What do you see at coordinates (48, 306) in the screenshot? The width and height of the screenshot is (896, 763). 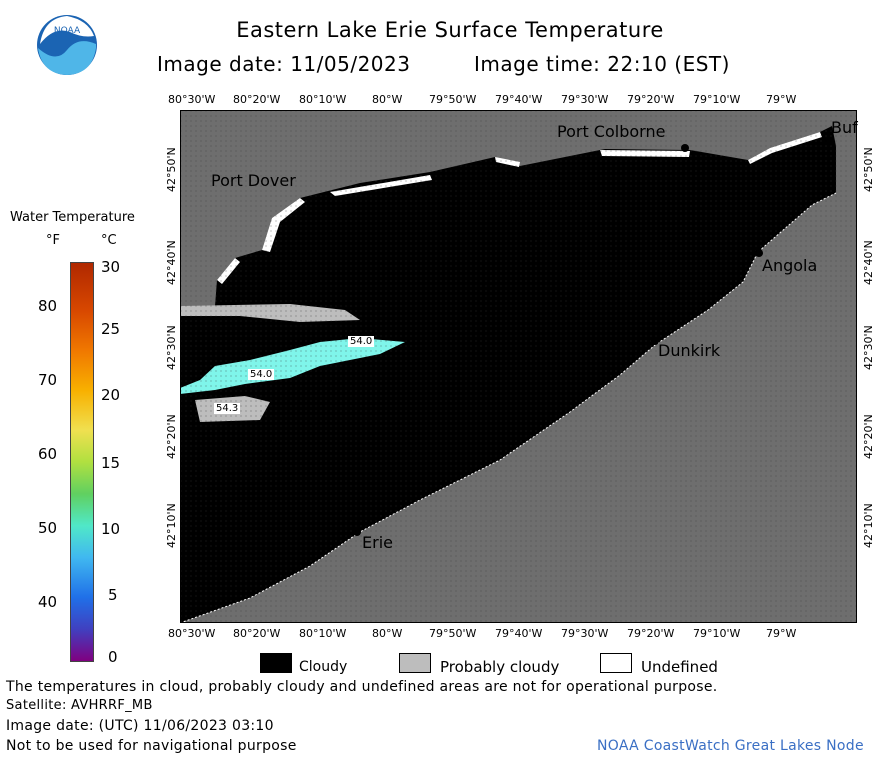 I see `f-tick: 80` at bounding box center [48, 306].